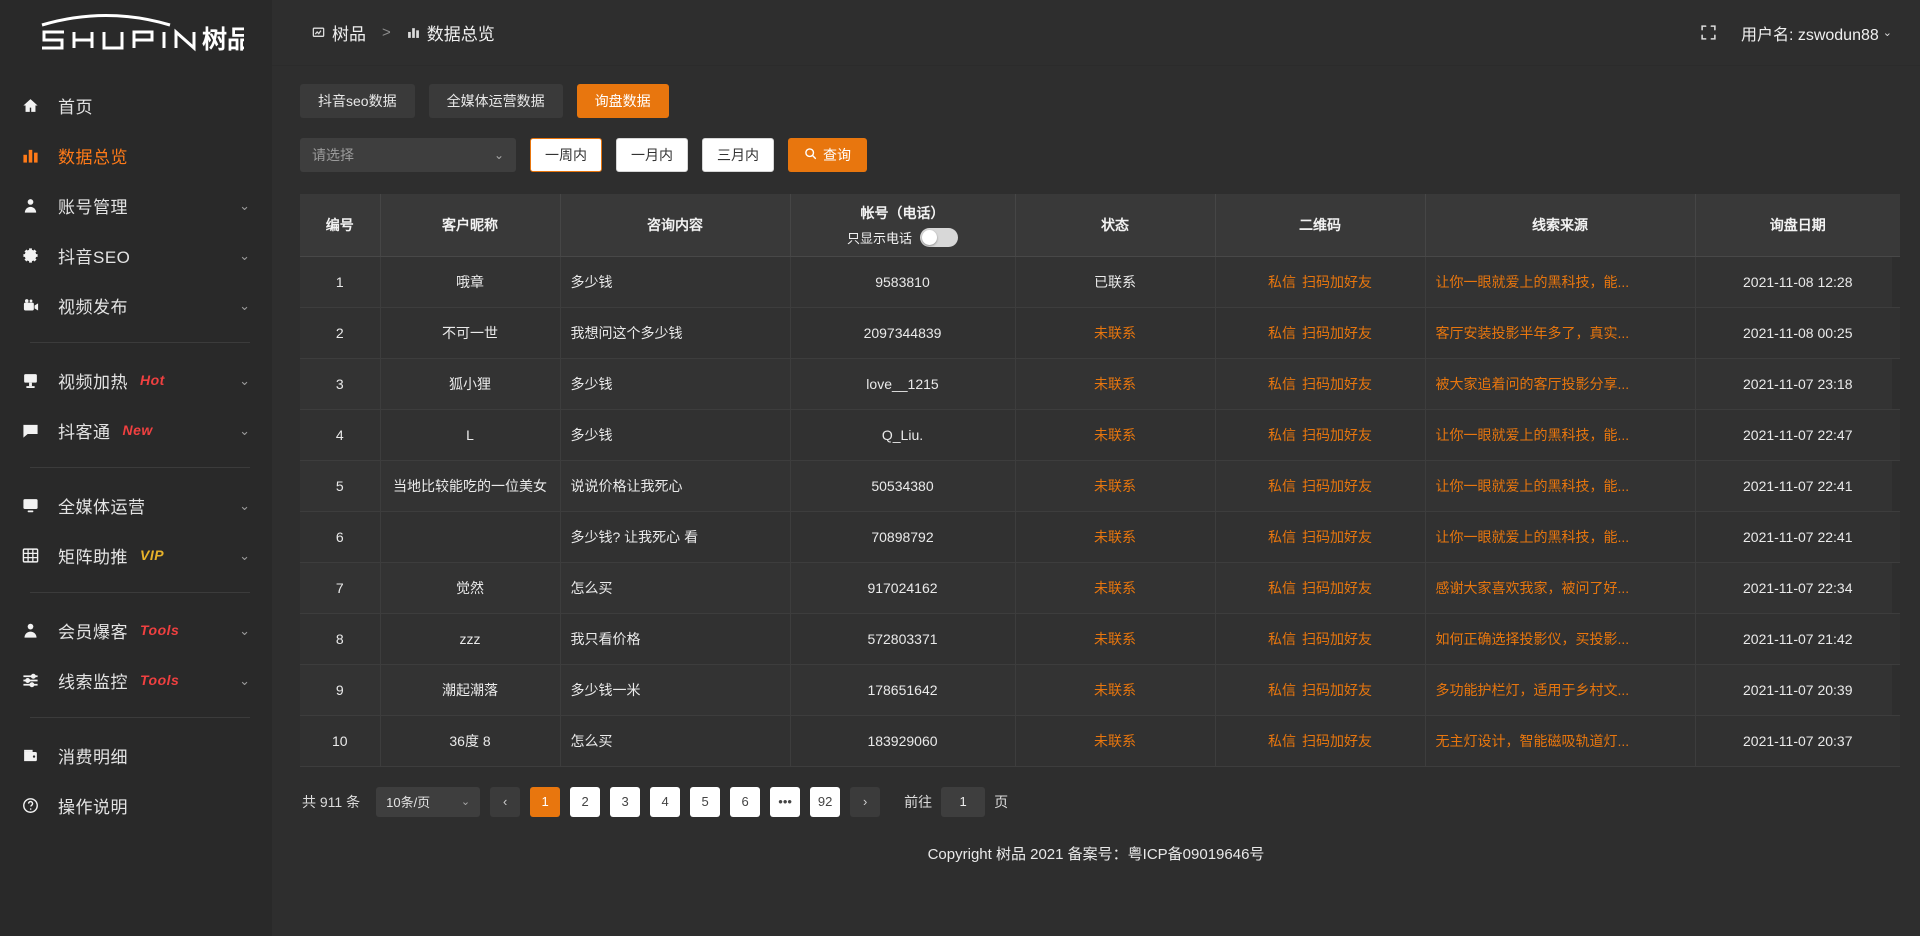  Describe the element at coordinates (745, 801) in the screenshot. I see `page-button-6: 6` at that location.